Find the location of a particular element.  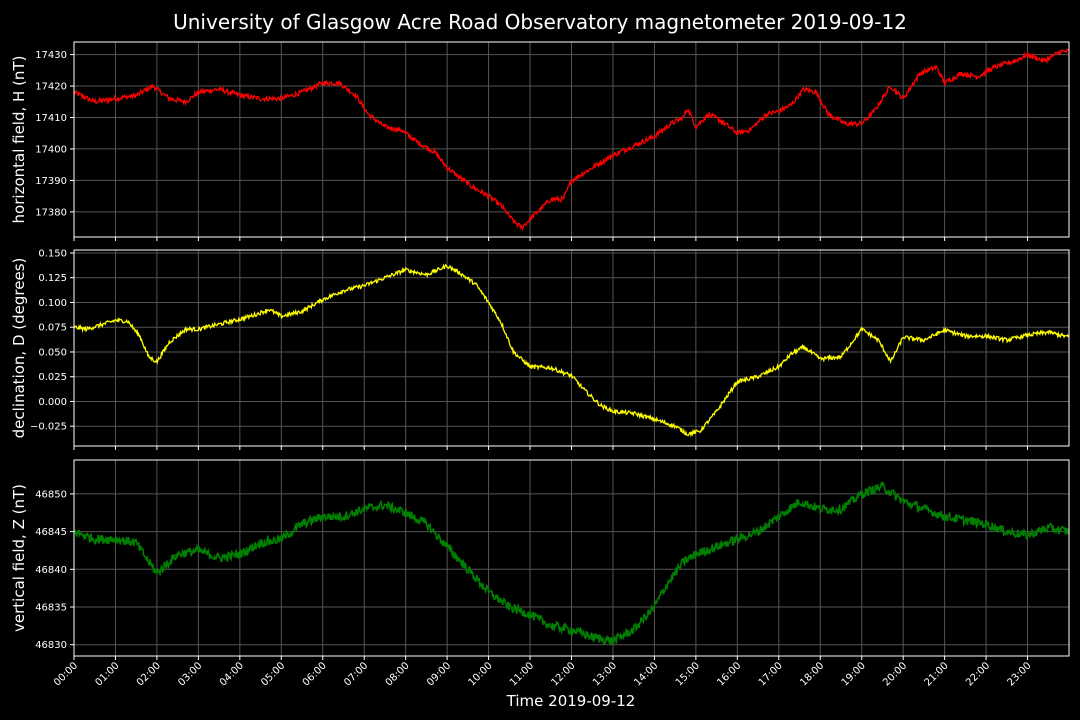

y-axis-label: horizontal field, H (nT) is located at coordinates (19, 140).